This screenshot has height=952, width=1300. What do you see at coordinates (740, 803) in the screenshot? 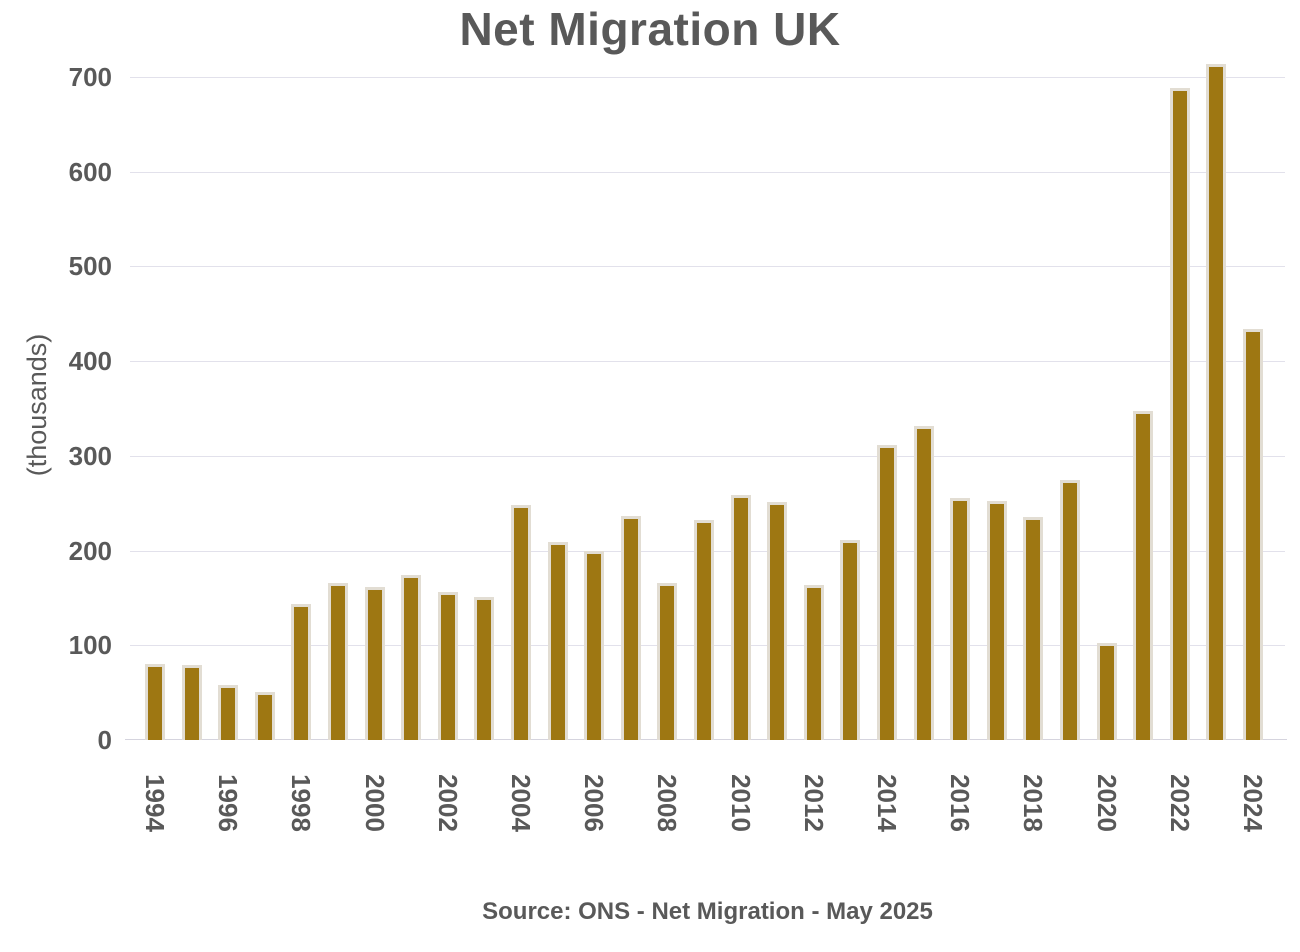
I see `x-tick-2010: 2010` at bounding box center [740, 803].